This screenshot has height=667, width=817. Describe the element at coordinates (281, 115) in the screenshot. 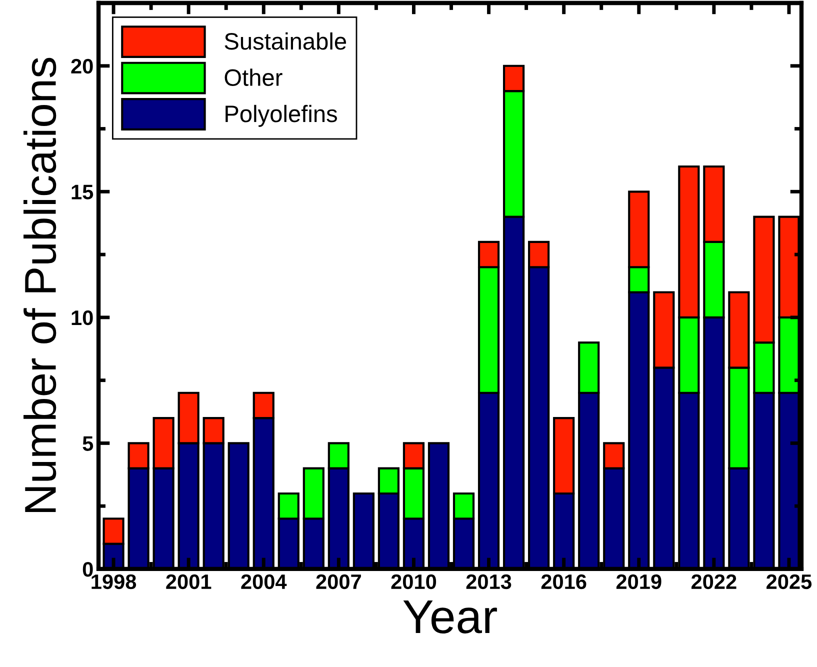

I see `legend-label: Polyolefins` at that location.